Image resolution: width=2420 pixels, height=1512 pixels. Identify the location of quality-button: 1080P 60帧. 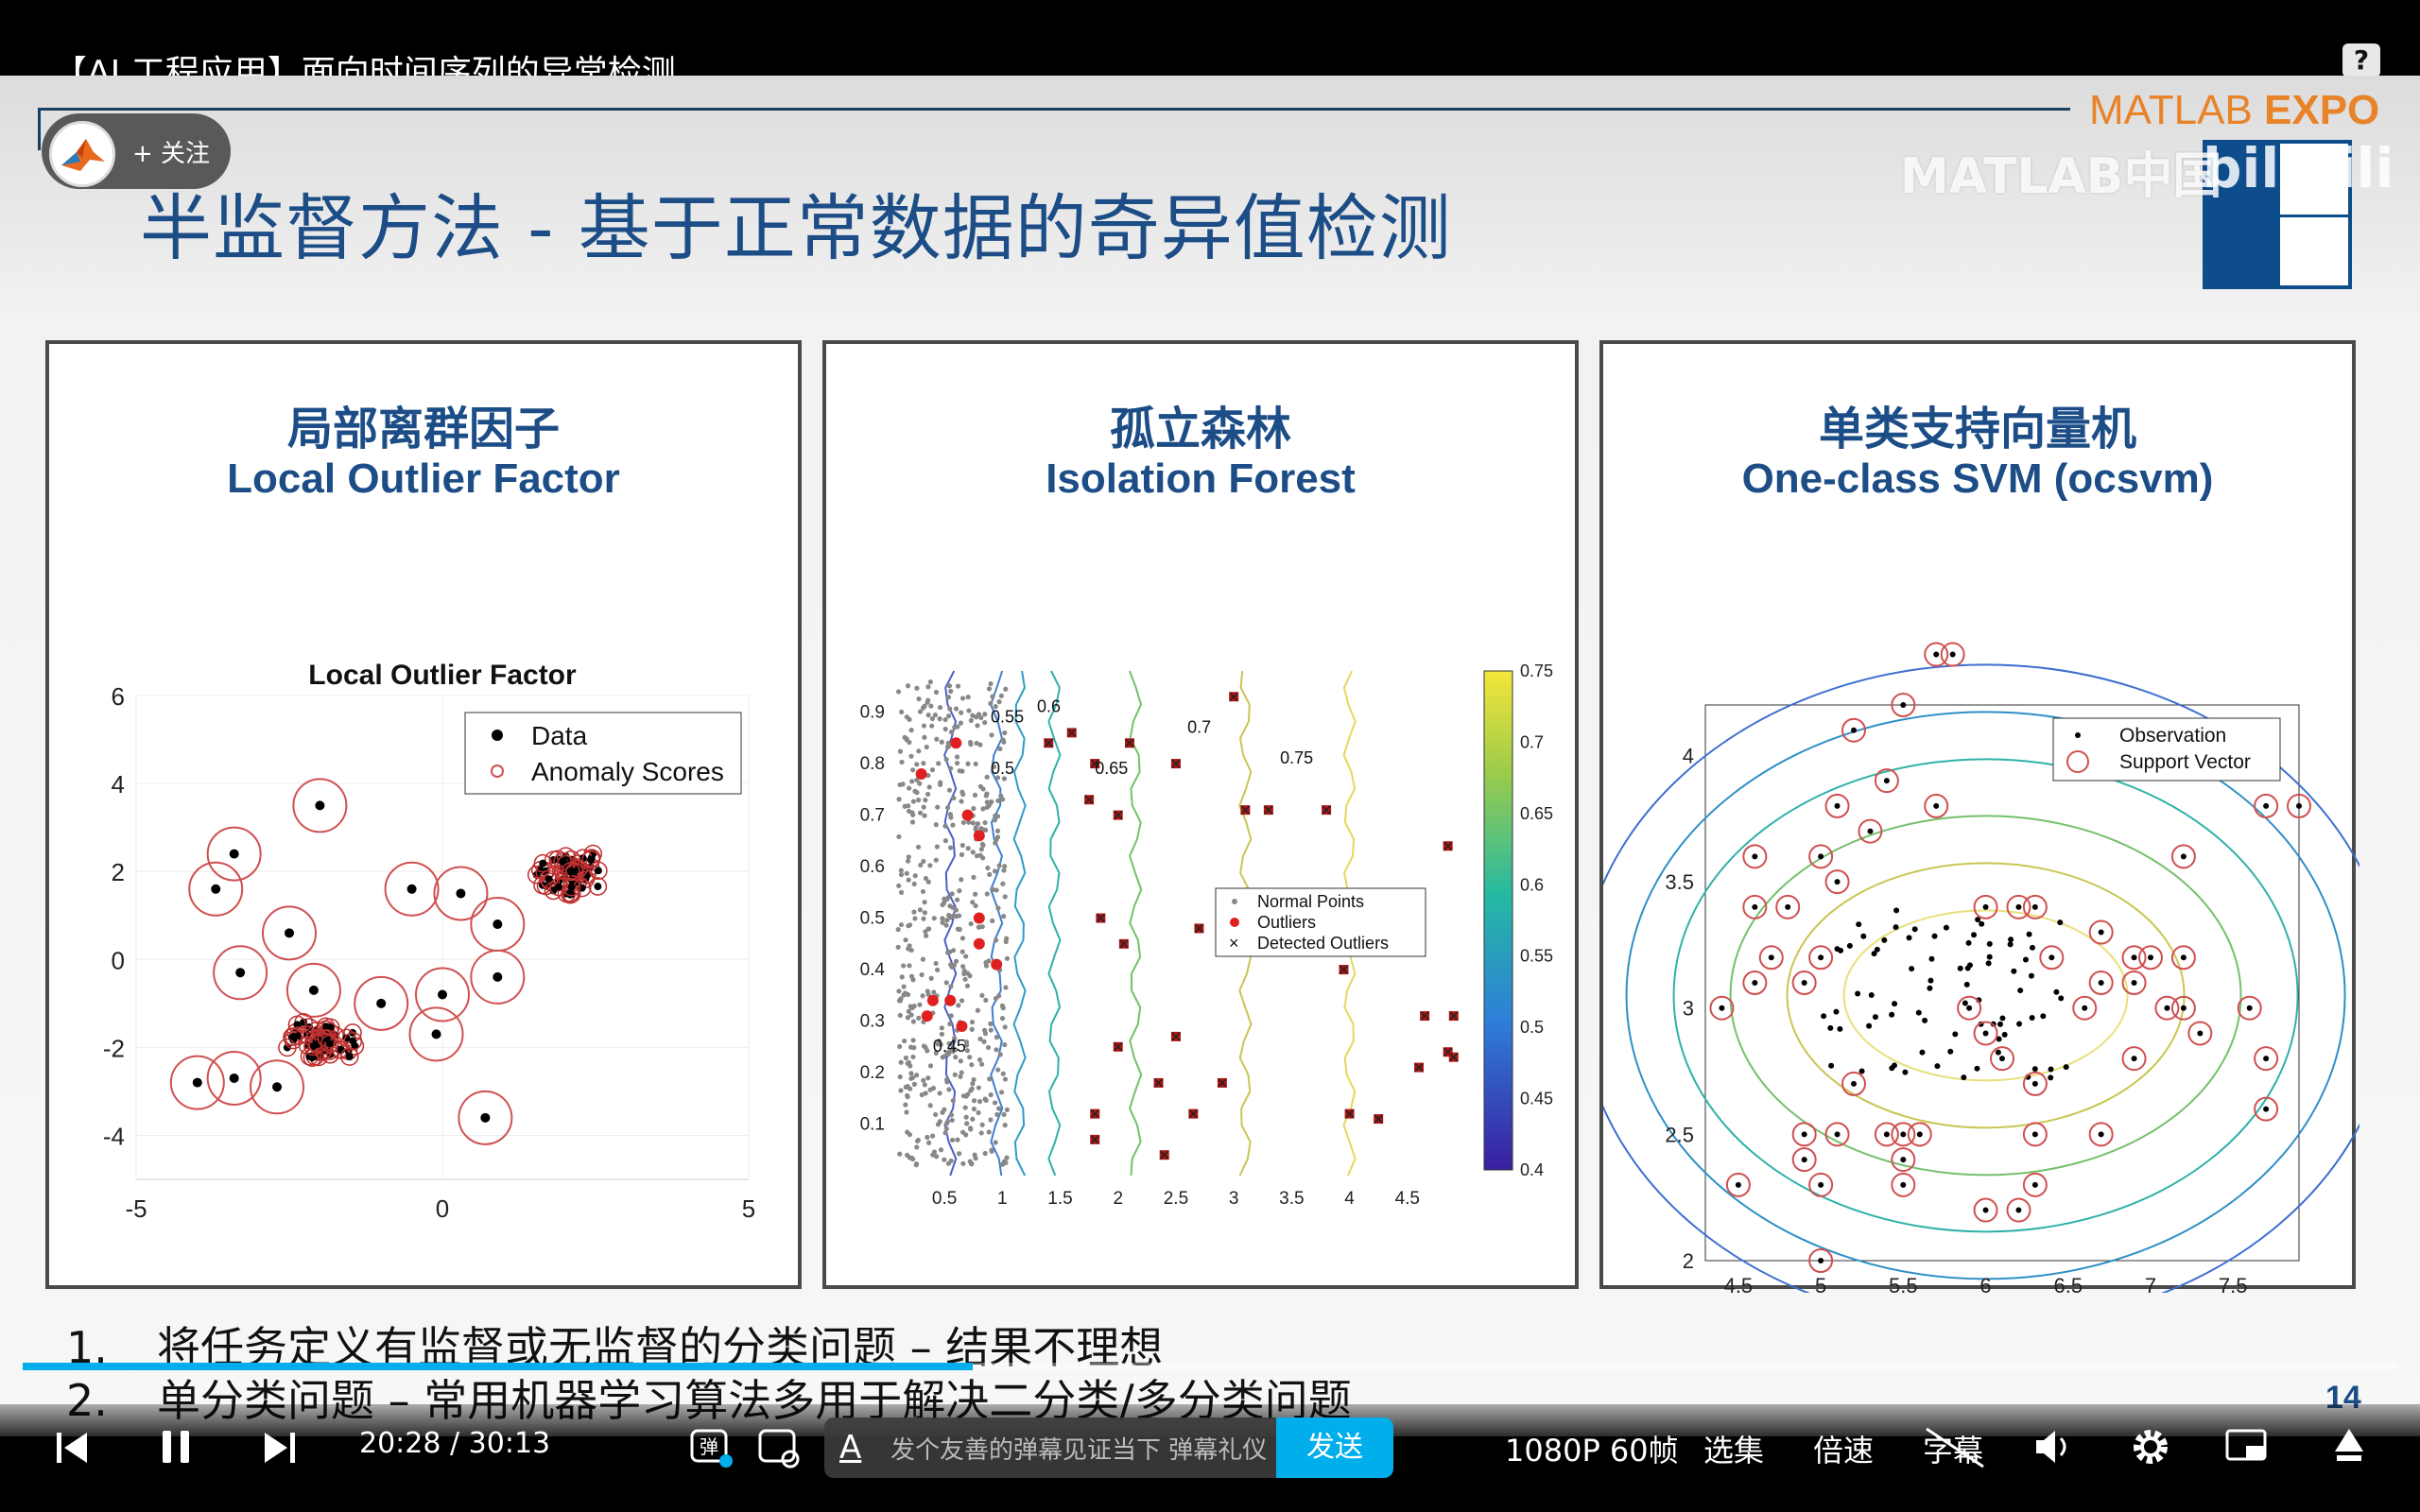
(1592, 1451).